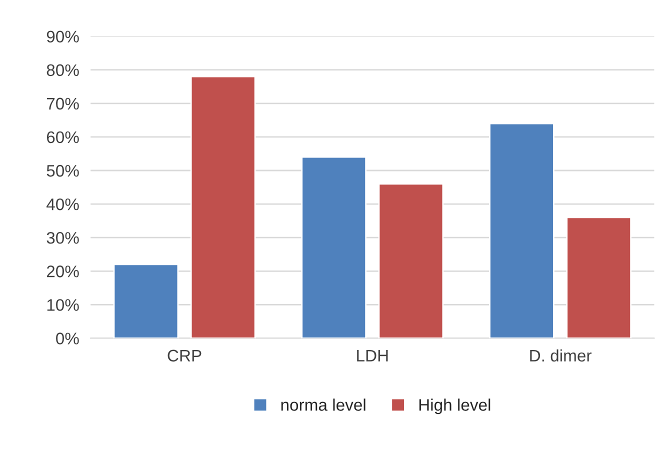 This screenshot has height=454, width=671. Describe the element at coordinates (62, 36) in the screenshot. I see `y-tick-label: 90%` at that location.